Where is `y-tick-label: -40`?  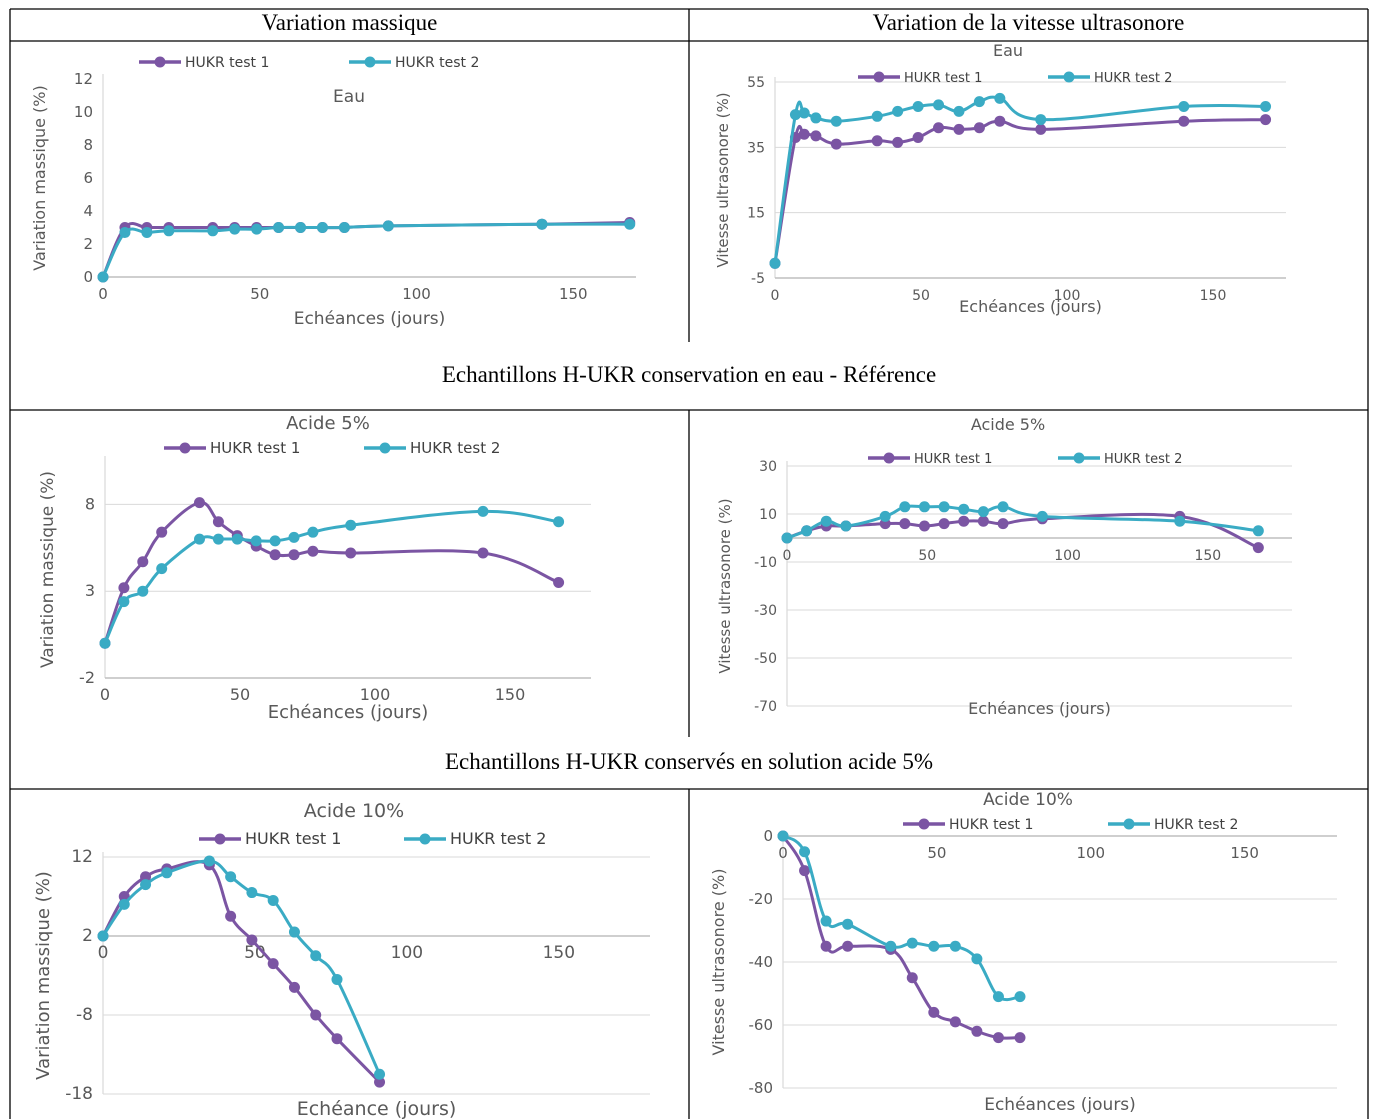
y-tick-label: -40 is located at coordinates (761, 962).